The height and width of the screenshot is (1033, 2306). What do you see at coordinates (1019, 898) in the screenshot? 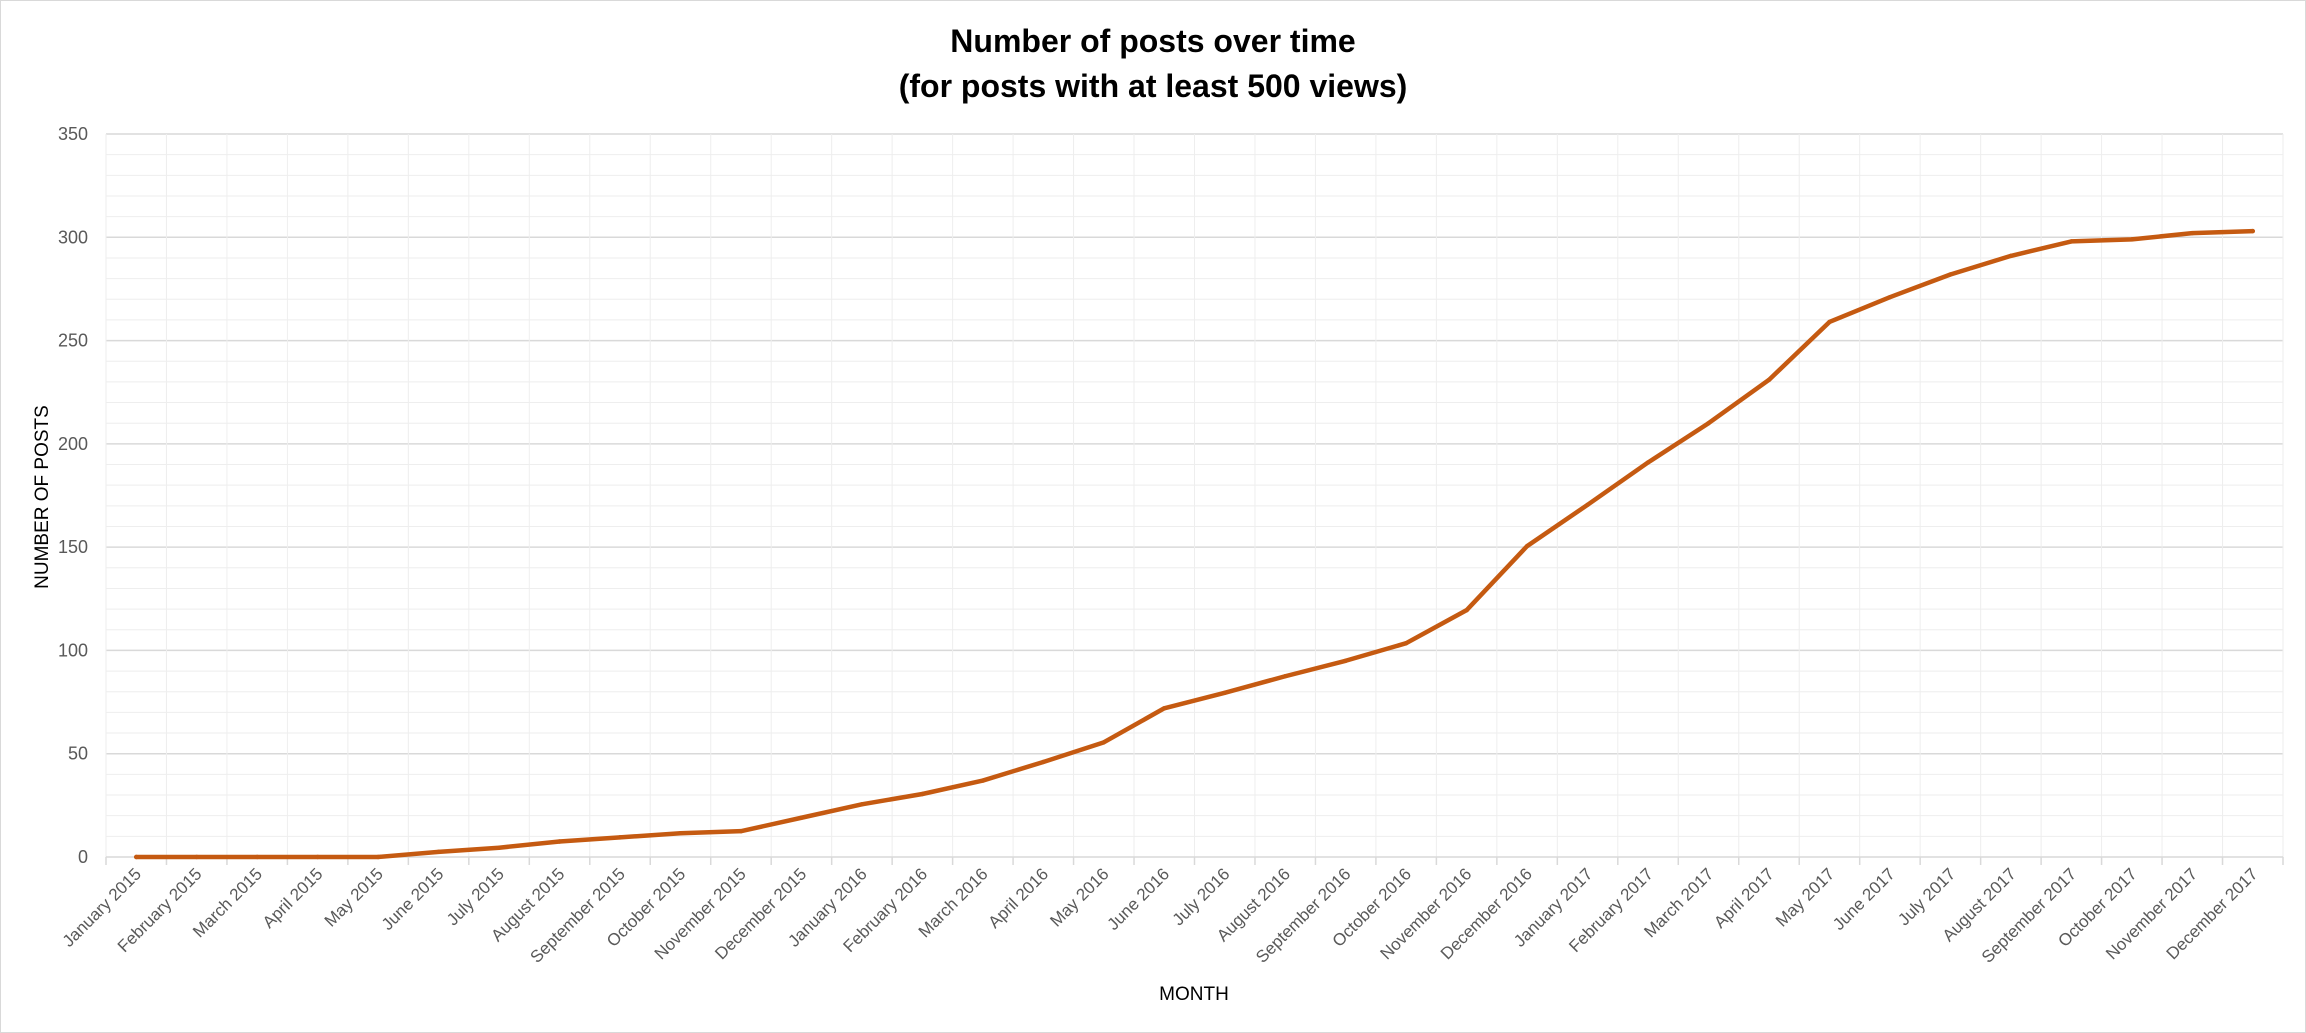
I see `x-tick-label: April 2016` at bounding box center [1019, 898].